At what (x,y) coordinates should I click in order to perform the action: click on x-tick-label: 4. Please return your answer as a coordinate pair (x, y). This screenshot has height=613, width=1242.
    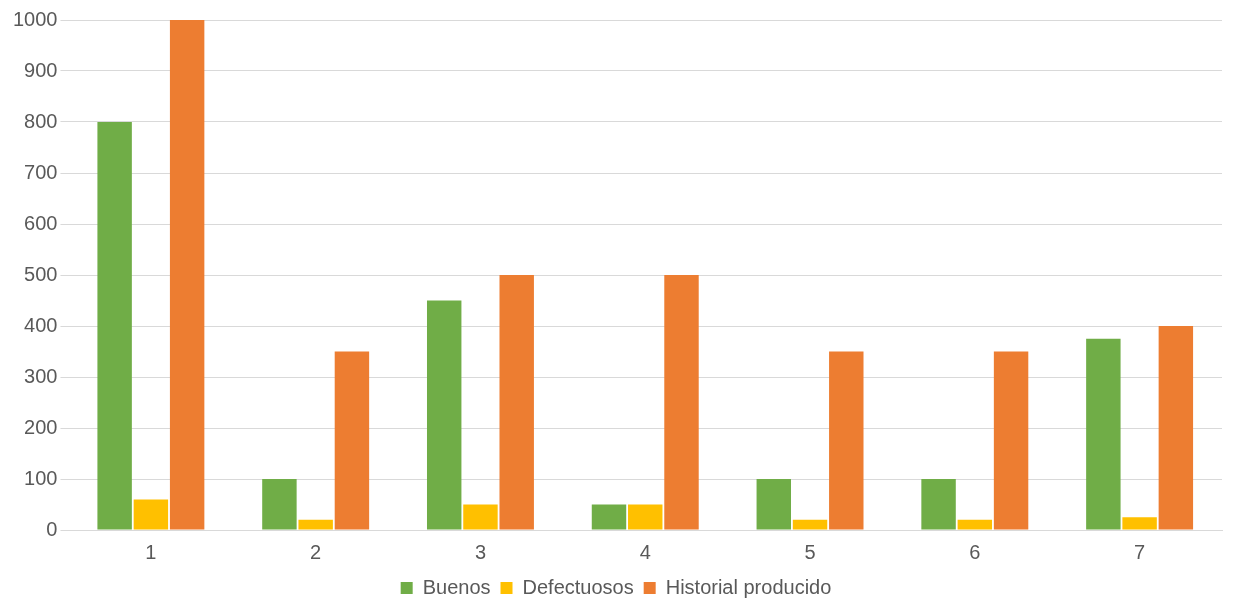
    Looking at the image, I should click on (645, 551).